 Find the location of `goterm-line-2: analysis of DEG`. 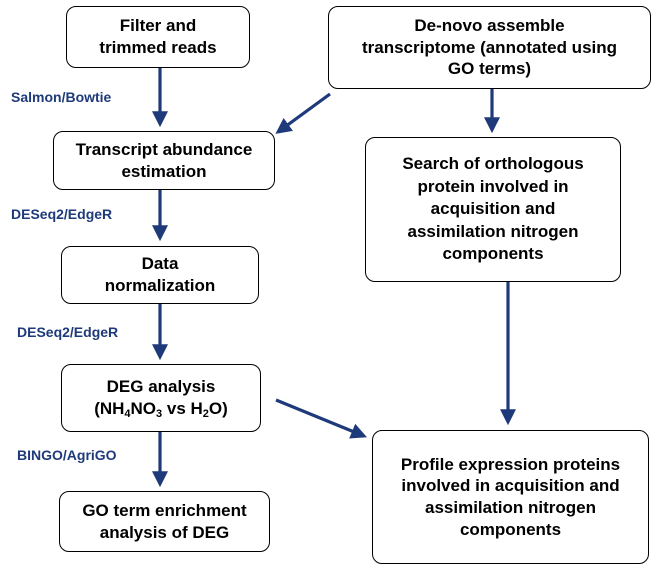

goterm-line-2: analysis of DEG is located at coordinates (164, 532).